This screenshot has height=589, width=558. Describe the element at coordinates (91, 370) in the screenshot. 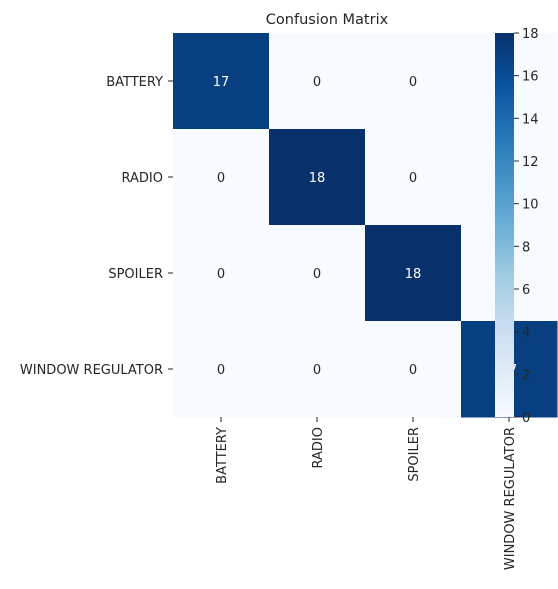

I see `y-tick-label: WINDOW REGULATOR` at that location.